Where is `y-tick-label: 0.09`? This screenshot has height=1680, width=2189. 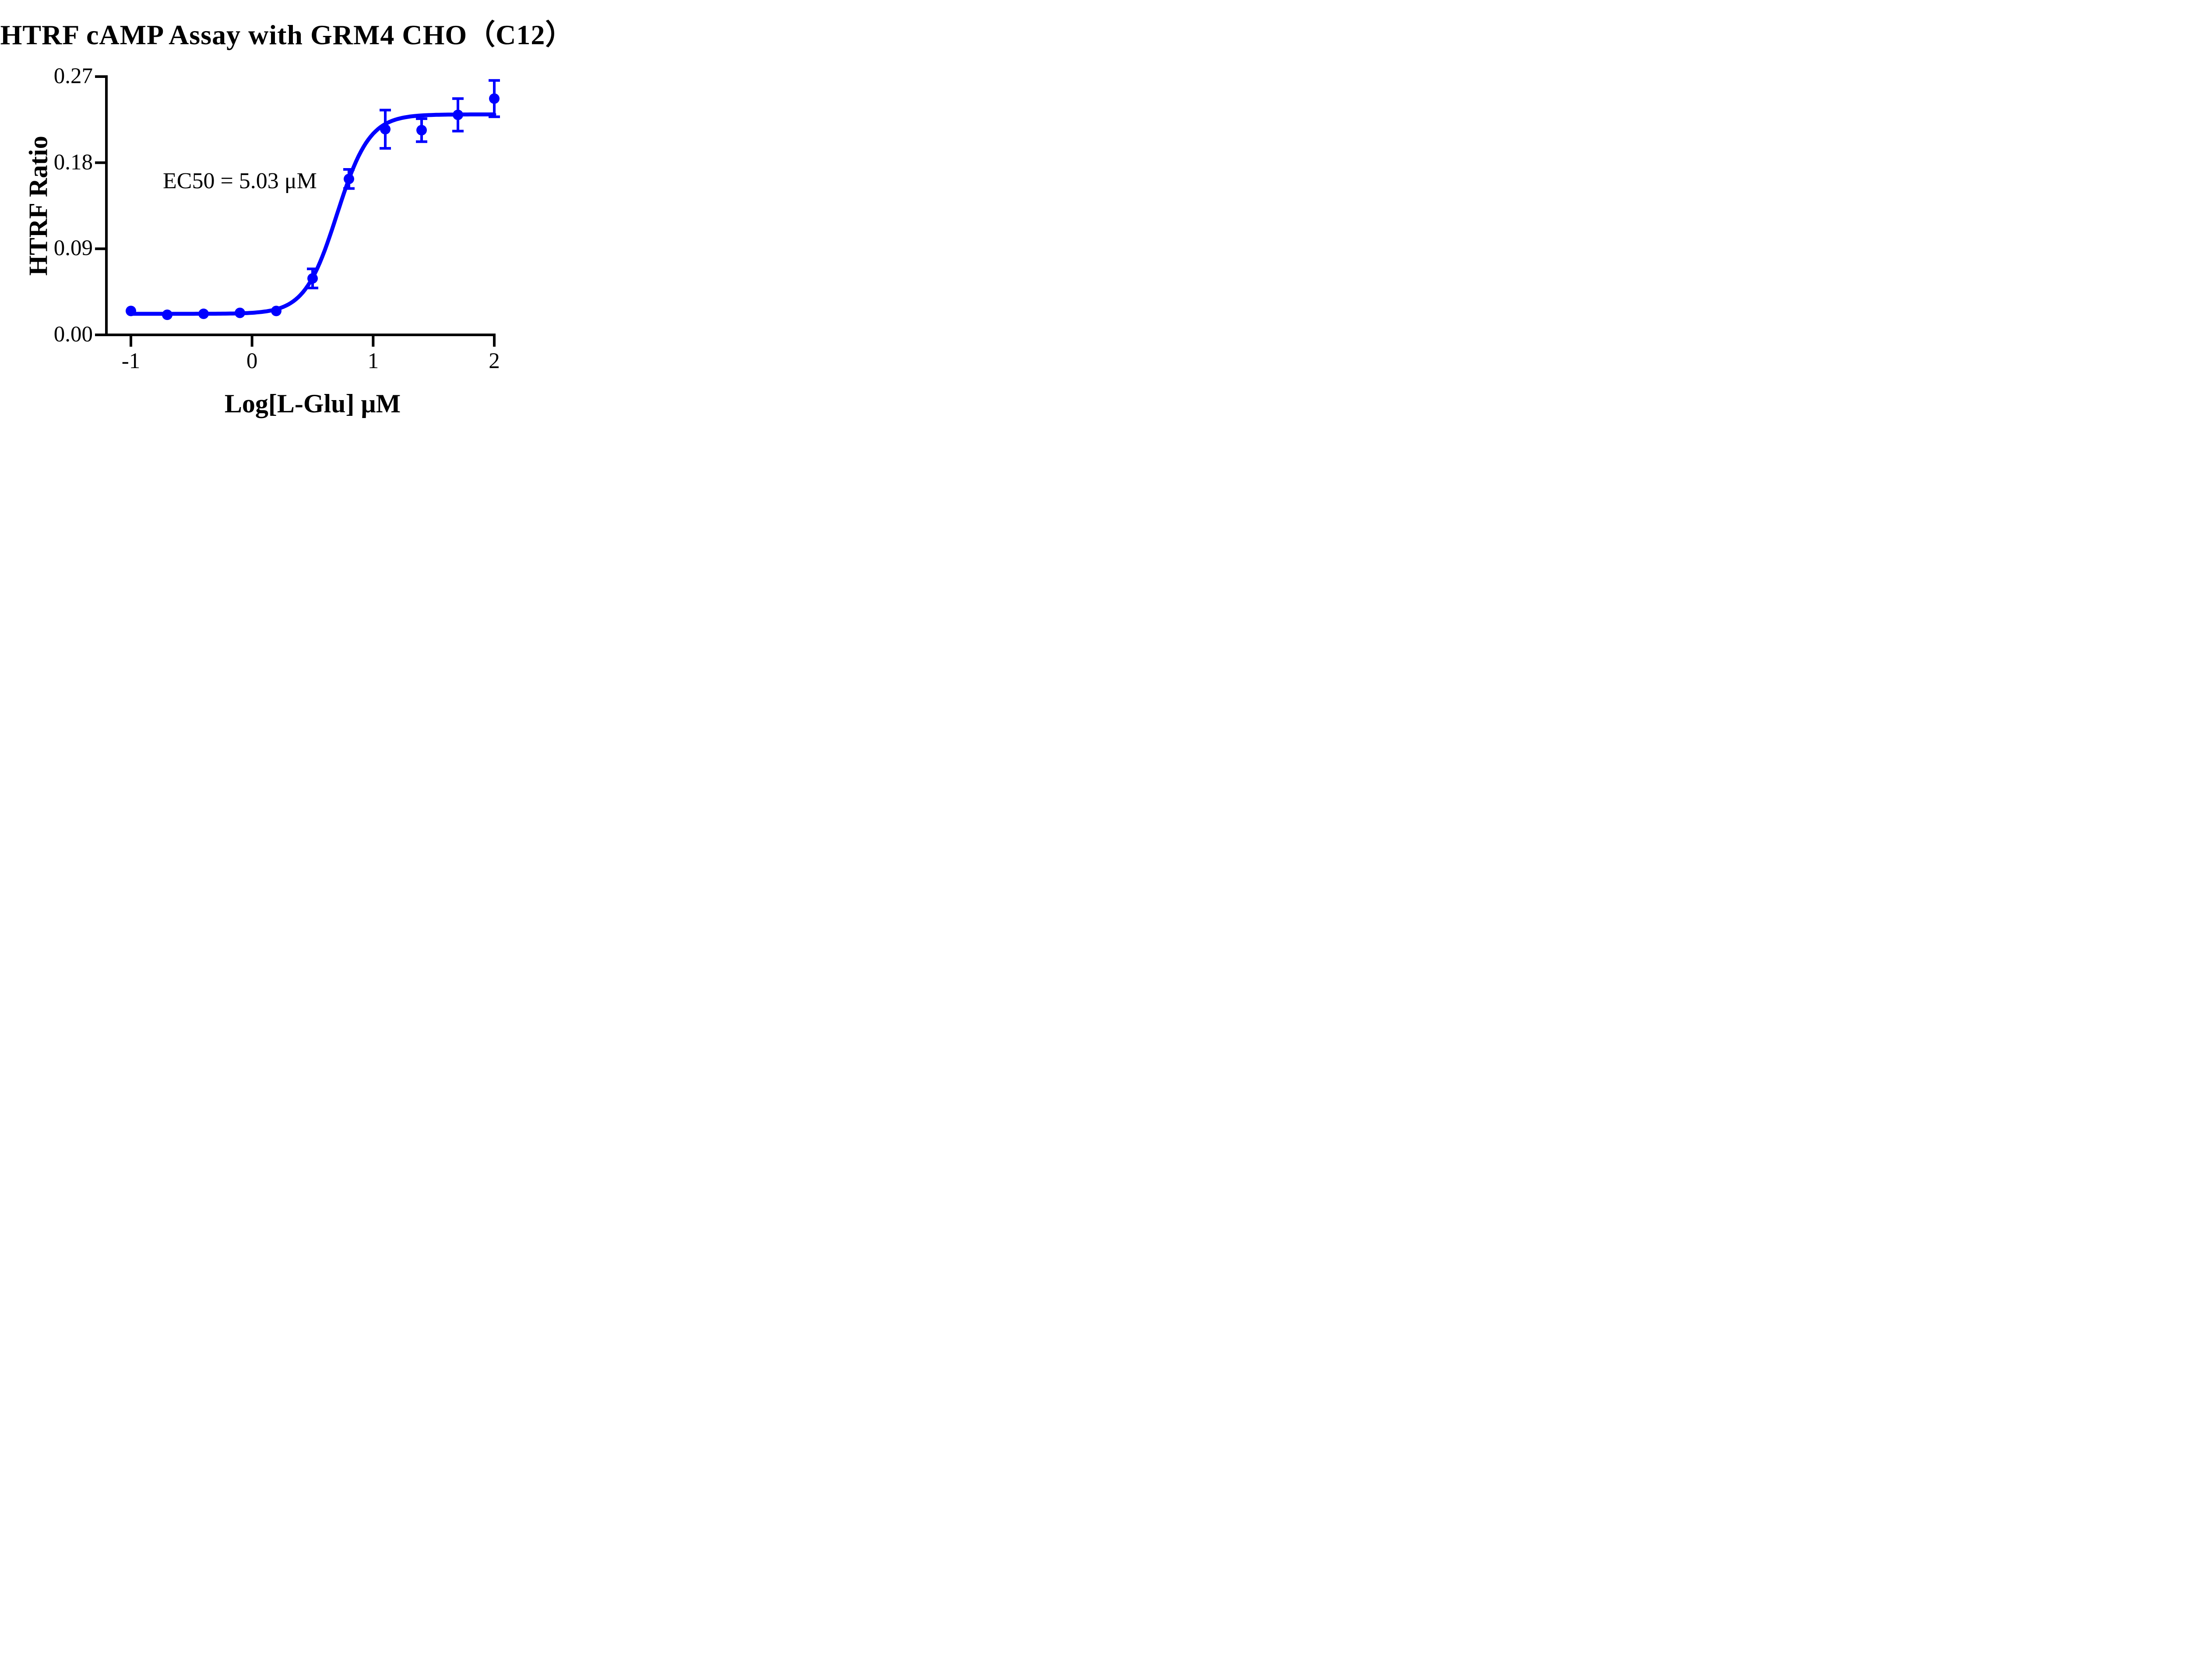 y-tick-label: 0.09 is located at coordinates (73, 248).